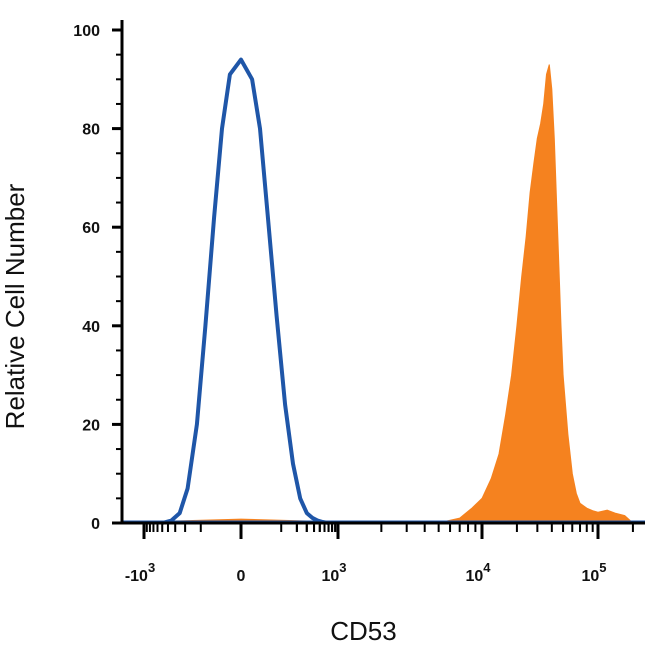  I want to click on y-axis-ticks: 0 20 40 60 80 100, so click(97, 278).